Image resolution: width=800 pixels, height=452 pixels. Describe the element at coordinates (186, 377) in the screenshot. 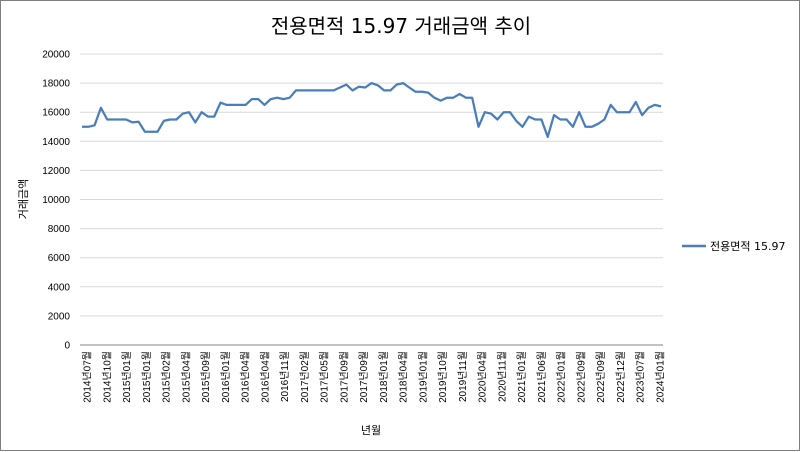

I see `x-tick-label: 2015년04월` at that location.